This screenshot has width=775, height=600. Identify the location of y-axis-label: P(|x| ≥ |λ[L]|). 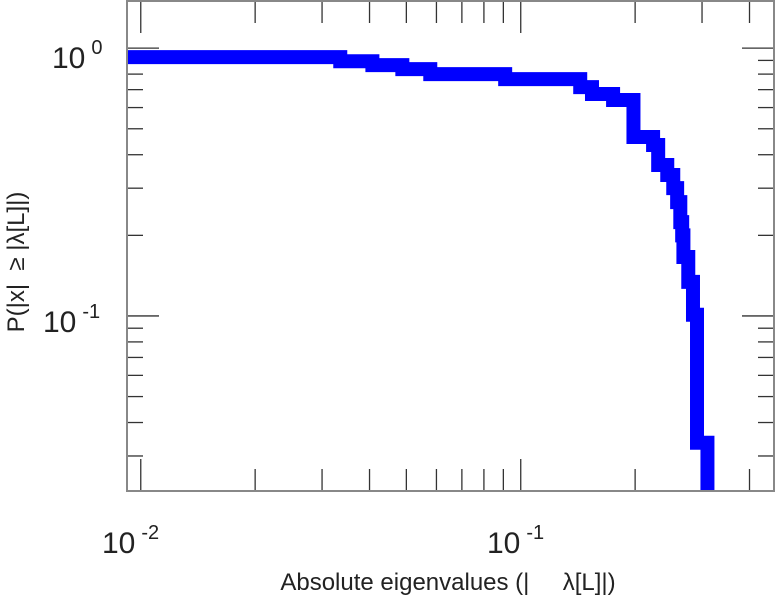
(16, 262).